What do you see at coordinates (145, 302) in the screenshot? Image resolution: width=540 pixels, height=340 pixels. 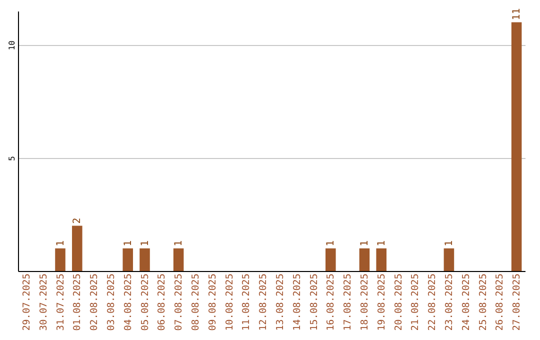 I see `x-tick-label: 05.08.2025` at bounding box center [145, 302].